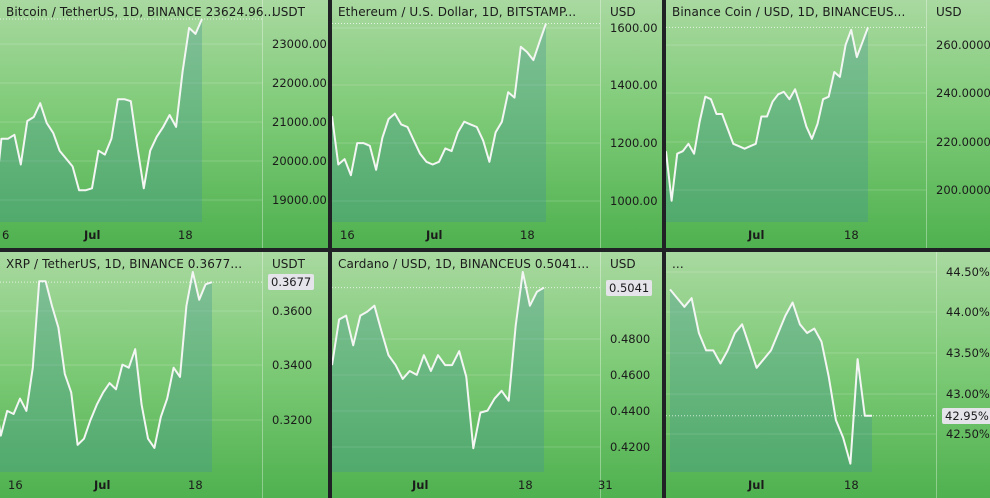  I want to click on y-tick-label: 21000.00, so click(299, 122).